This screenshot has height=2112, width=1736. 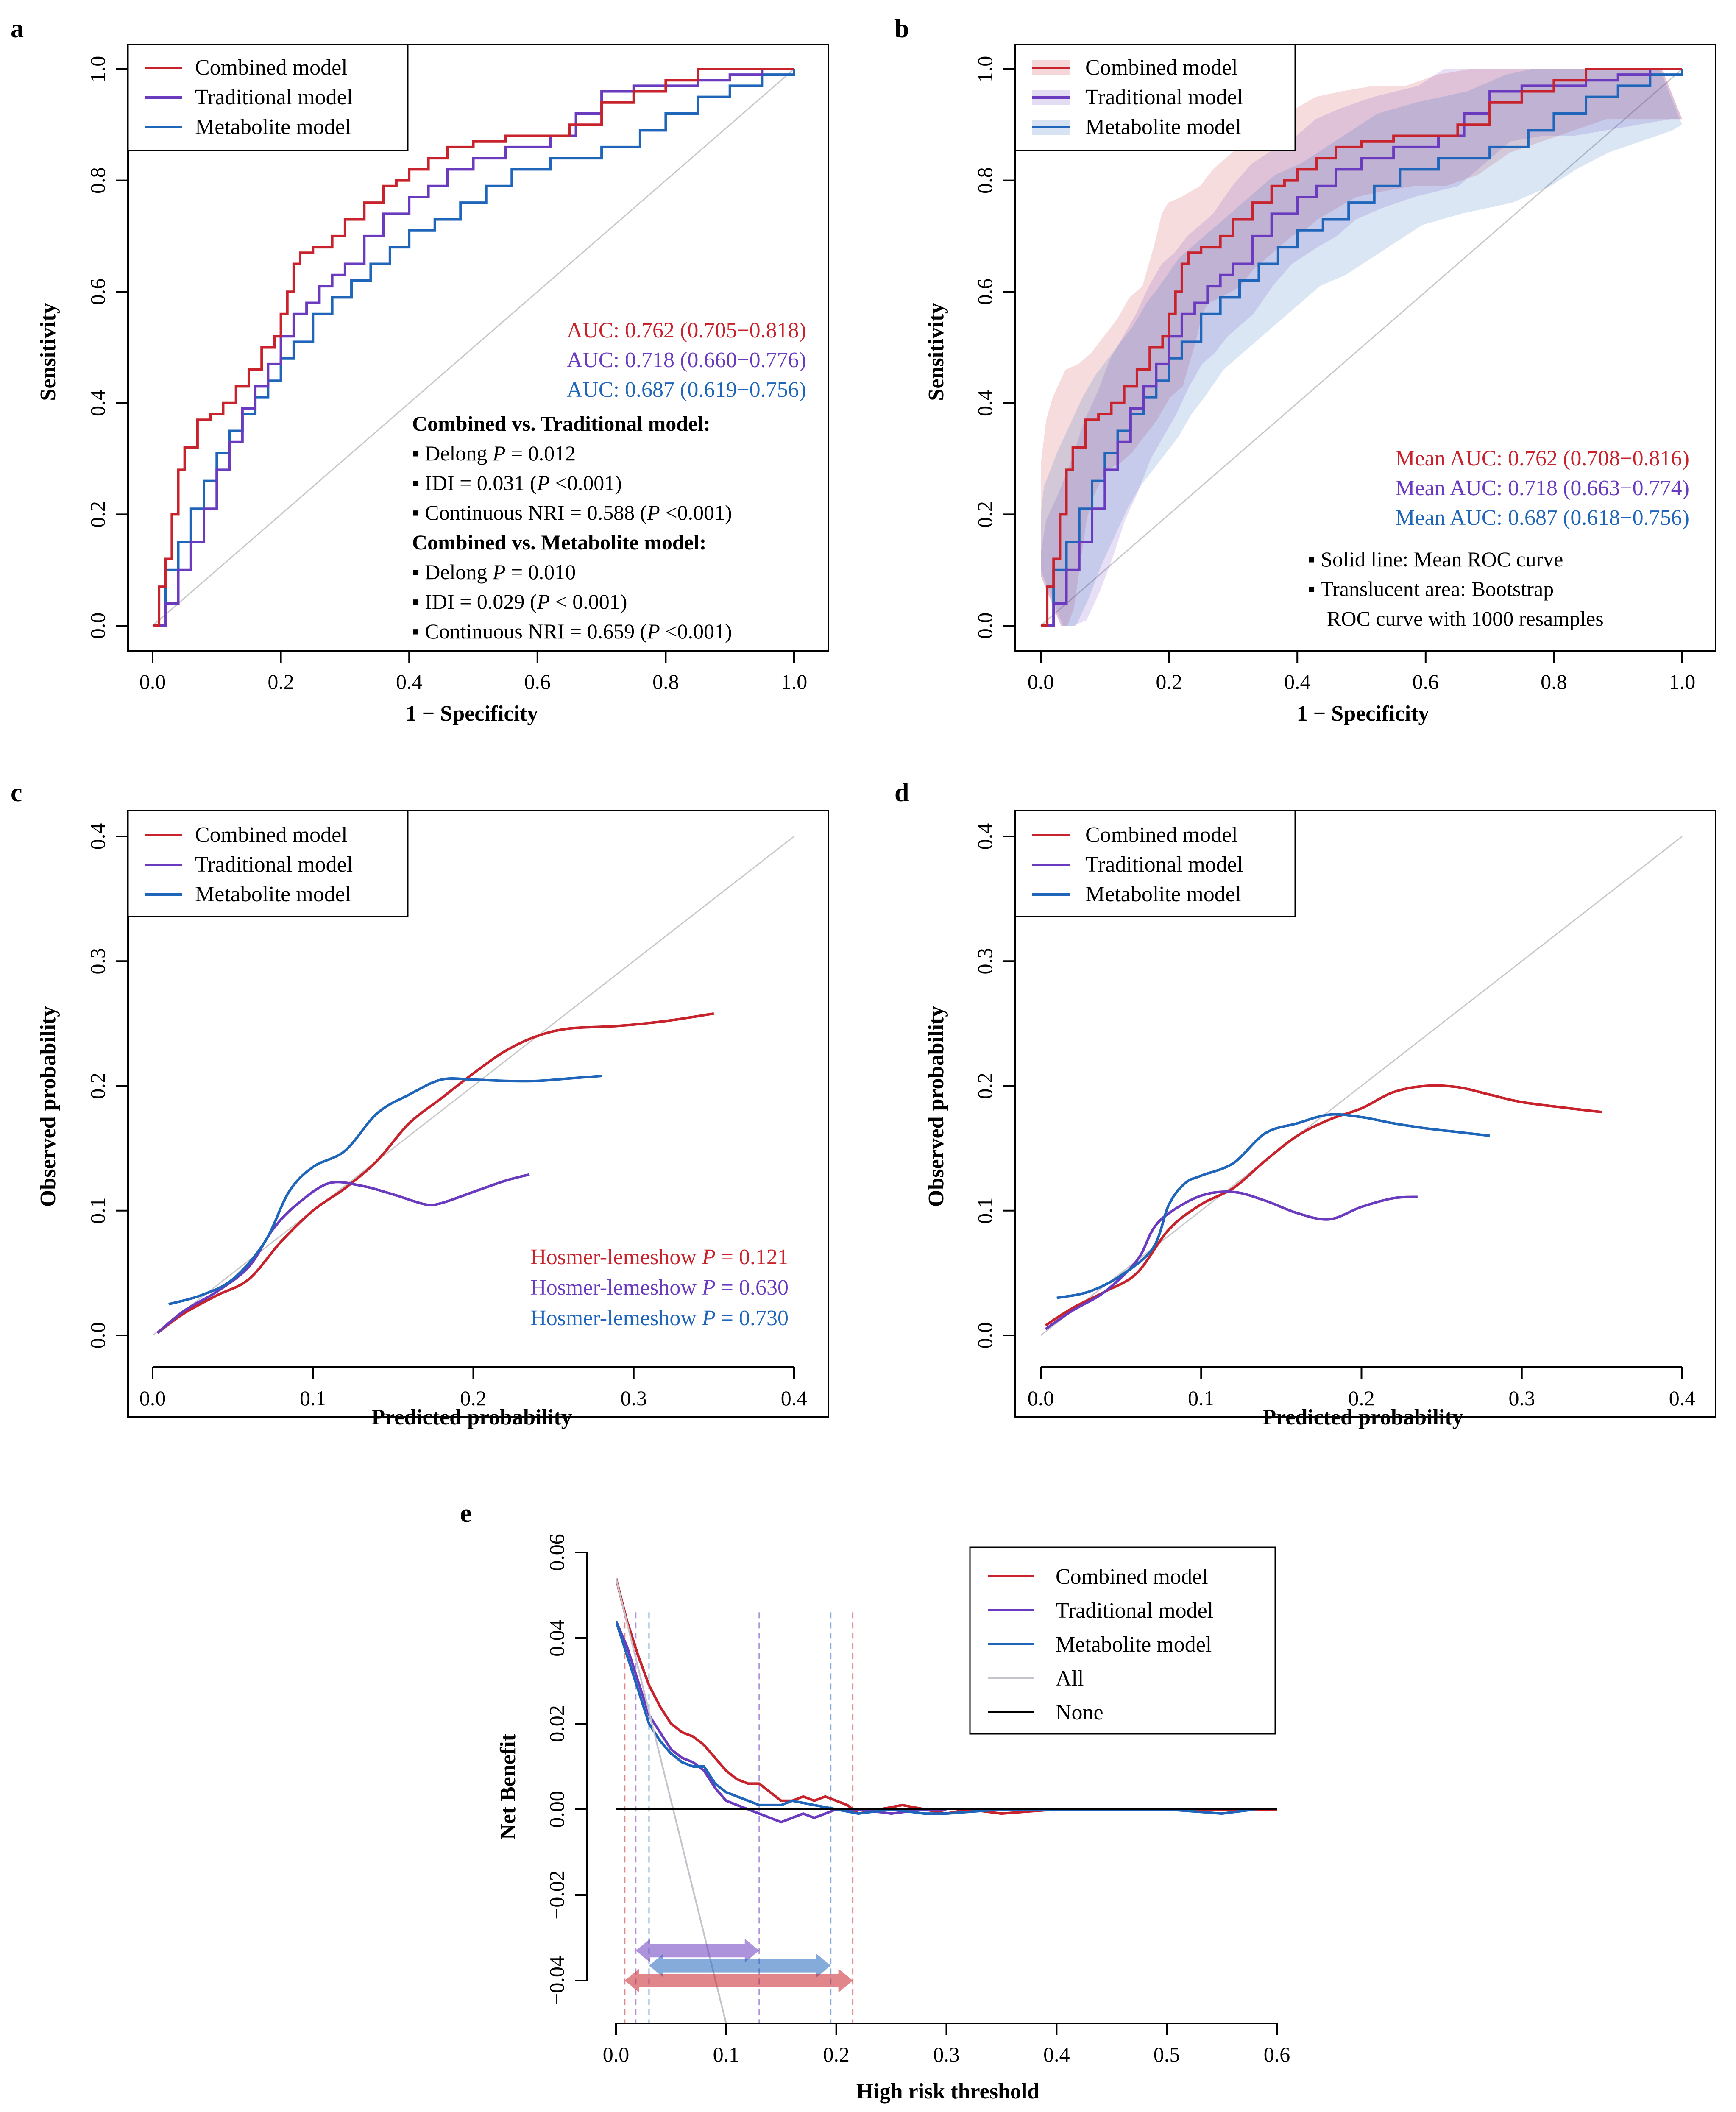 I want to click on auc-traditional-b: Mean AUC: 0.718 (0.663−0.774), so click(x=1542, y=488).